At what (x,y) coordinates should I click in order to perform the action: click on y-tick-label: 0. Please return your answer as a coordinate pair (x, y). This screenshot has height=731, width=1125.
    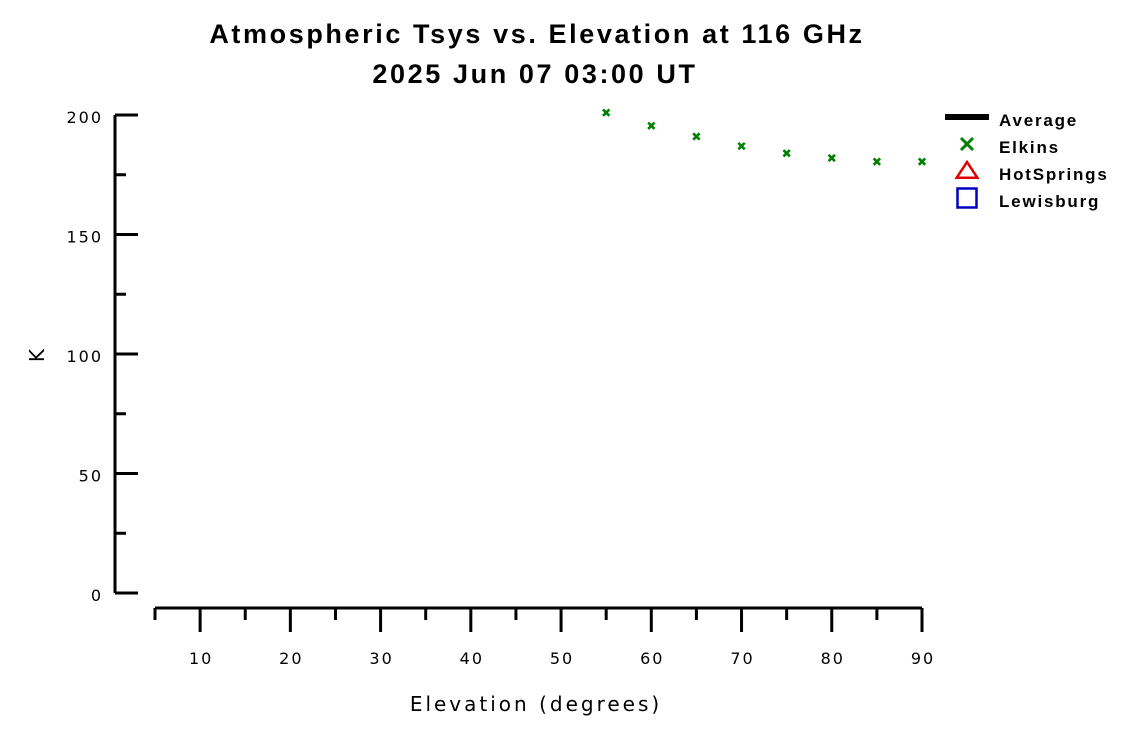
    Looking at the image, I should click on (97, 595).